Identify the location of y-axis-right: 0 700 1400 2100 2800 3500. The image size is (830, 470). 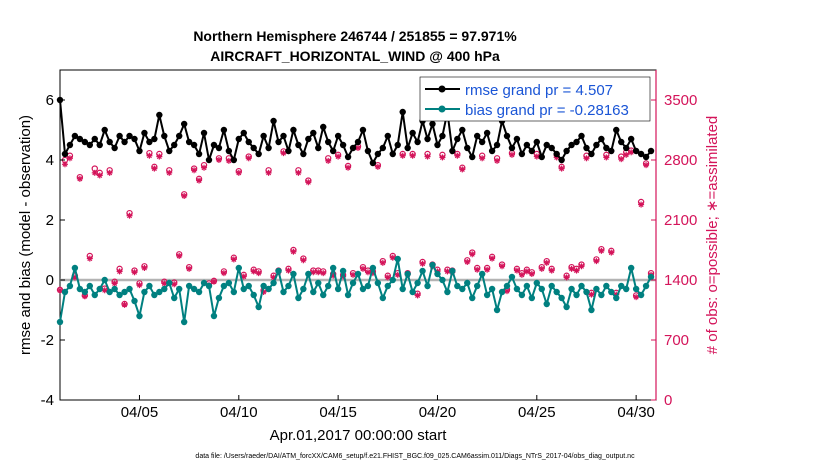
(674, 239).